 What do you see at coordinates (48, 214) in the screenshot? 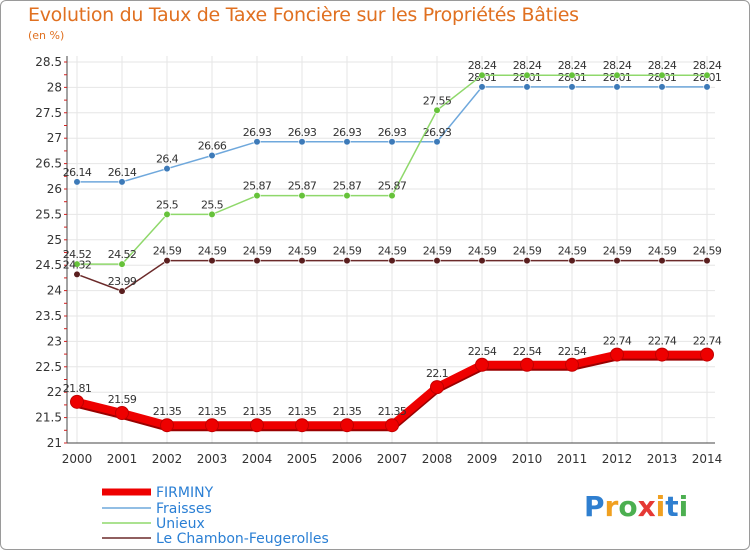
I see `y-tick-label: 25.5` at bounding box center [48, 214].